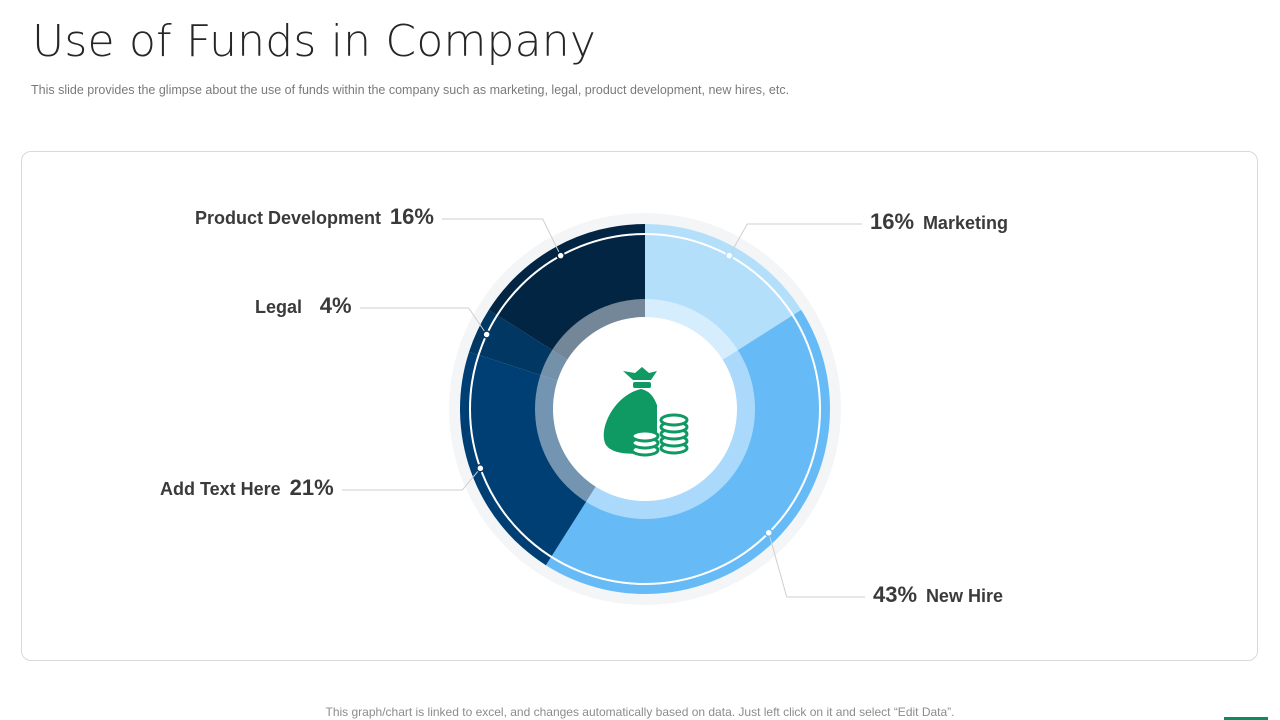 This screenshot has height=720, width=1280. I want to click on label-product-development: Product Development 16%, so click(314, 217).